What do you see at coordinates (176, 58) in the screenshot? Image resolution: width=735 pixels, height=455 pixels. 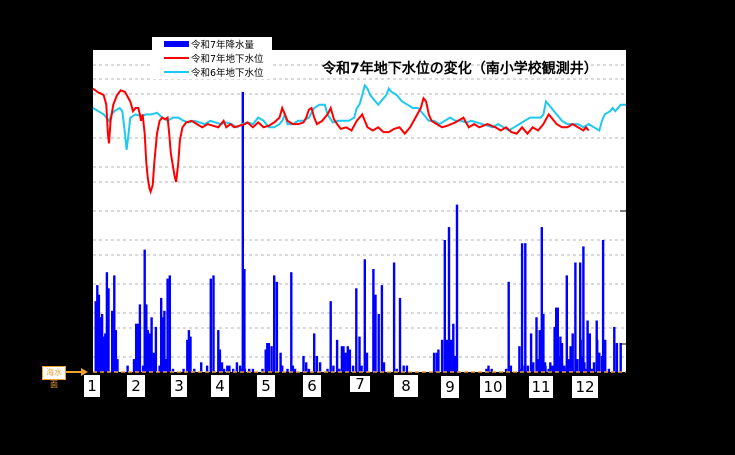 I see `line-swatch-icon` at bounding box center [176, 58].